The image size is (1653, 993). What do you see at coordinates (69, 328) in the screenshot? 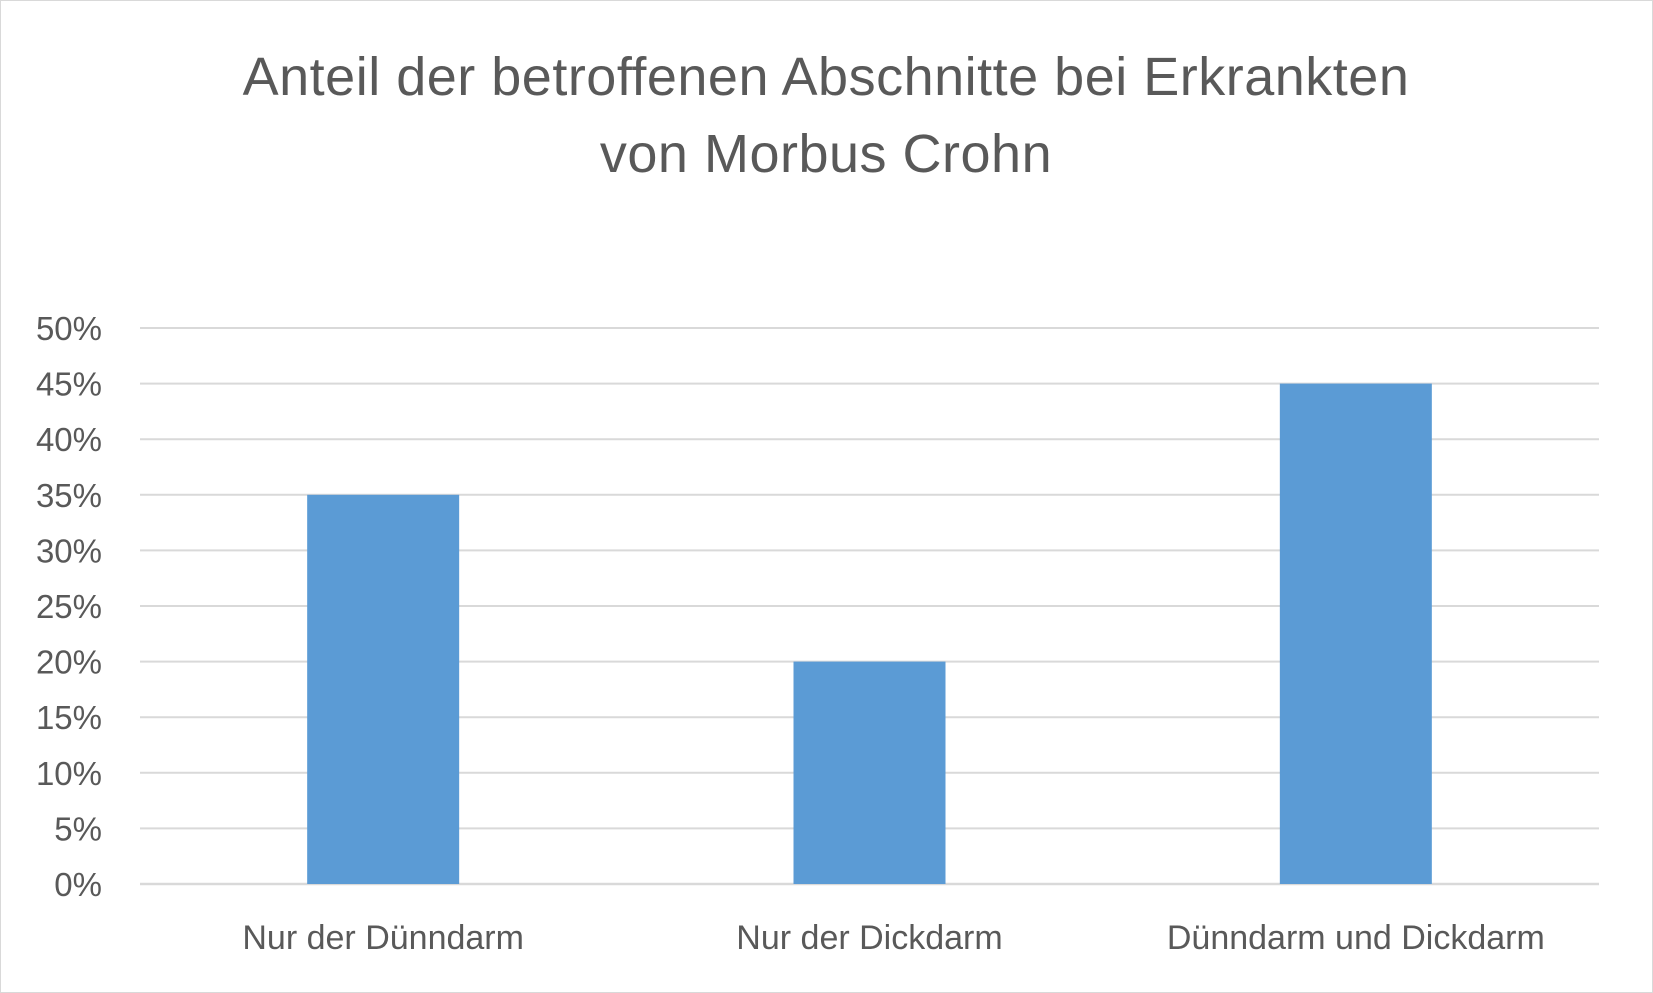
I see `y-tick-label: 50%` at bounding box center [69, 328].